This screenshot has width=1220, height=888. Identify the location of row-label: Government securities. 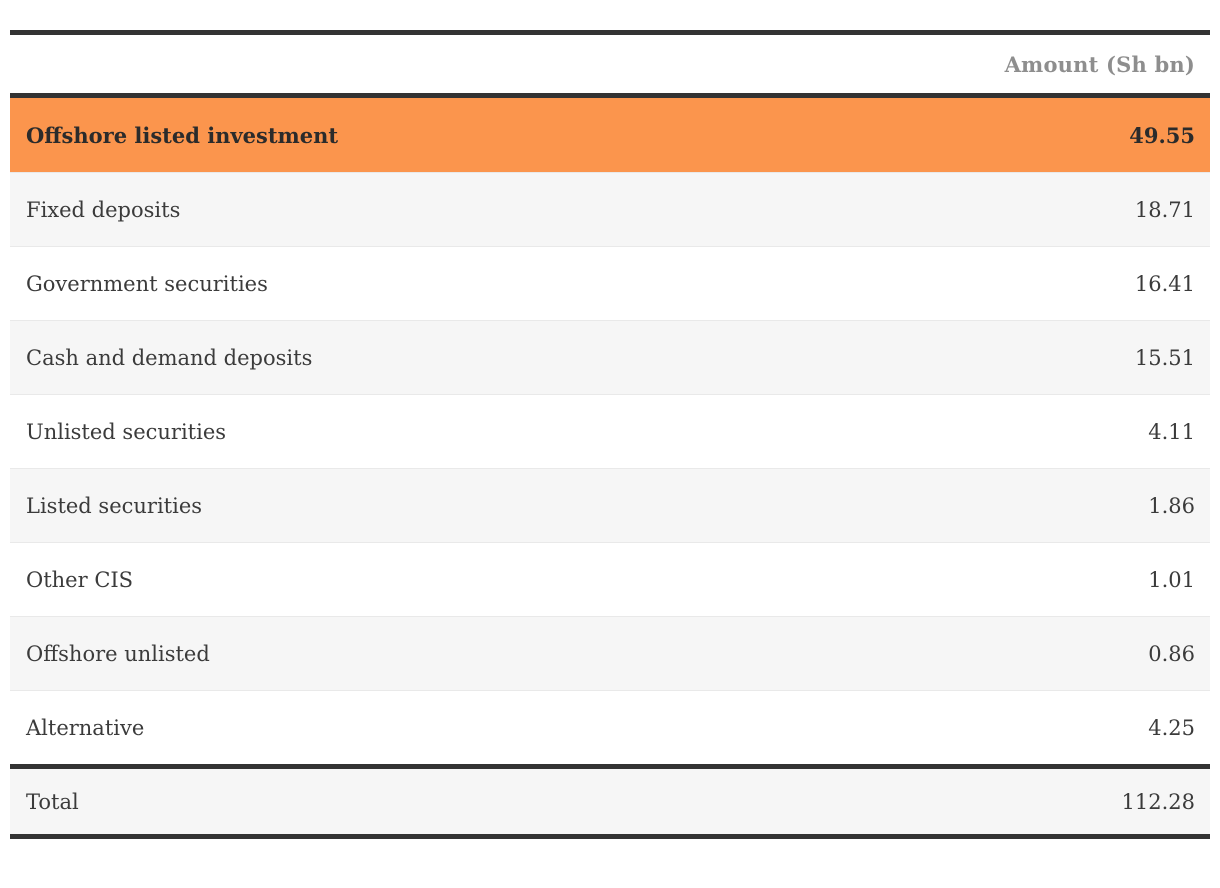
(147, 283).